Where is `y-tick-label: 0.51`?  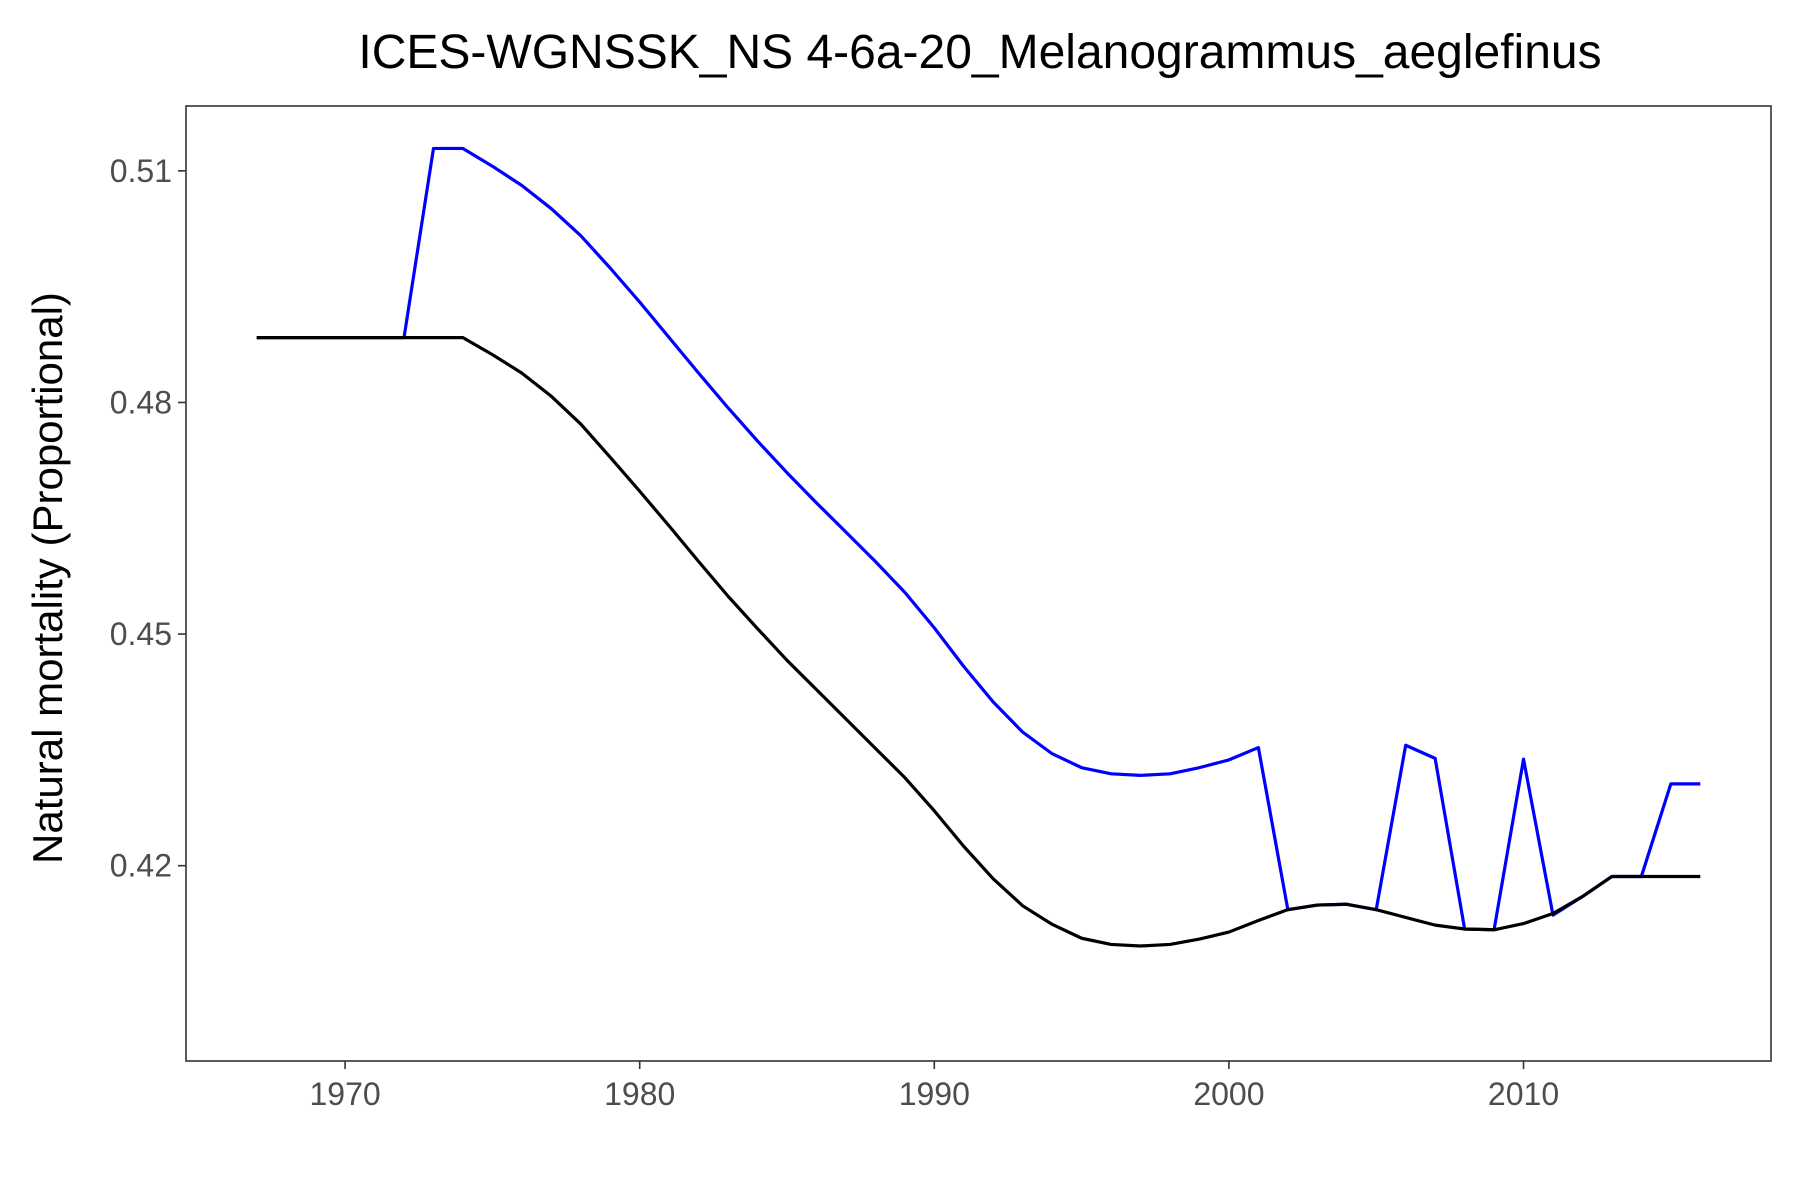 y-tick-label: 0.51 is located at coordinates (141, 171).